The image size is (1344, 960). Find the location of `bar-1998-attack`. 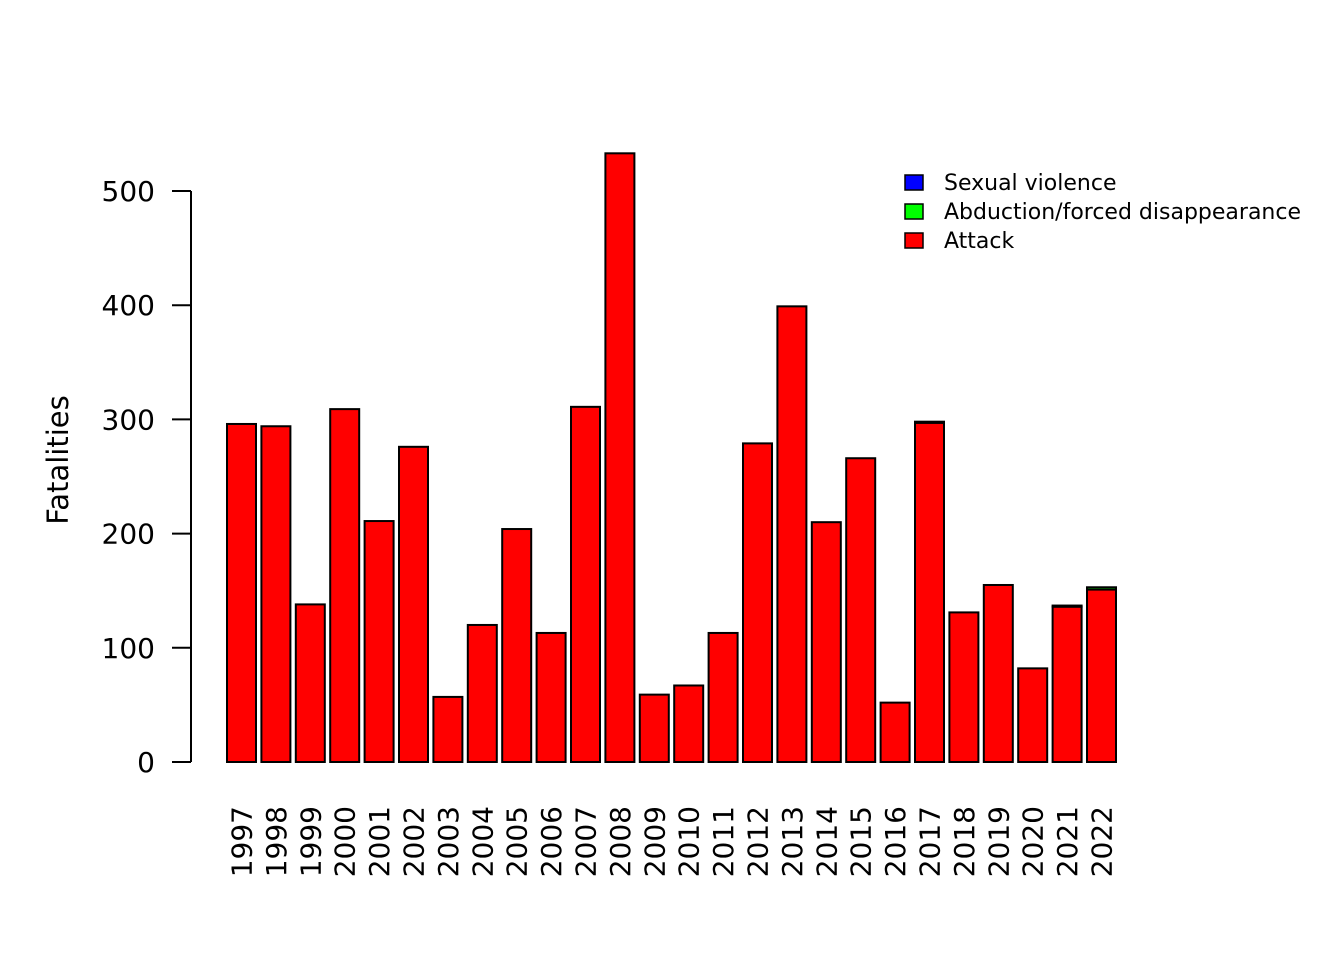

bar-1998-attack is located at coordinates (276, 594).